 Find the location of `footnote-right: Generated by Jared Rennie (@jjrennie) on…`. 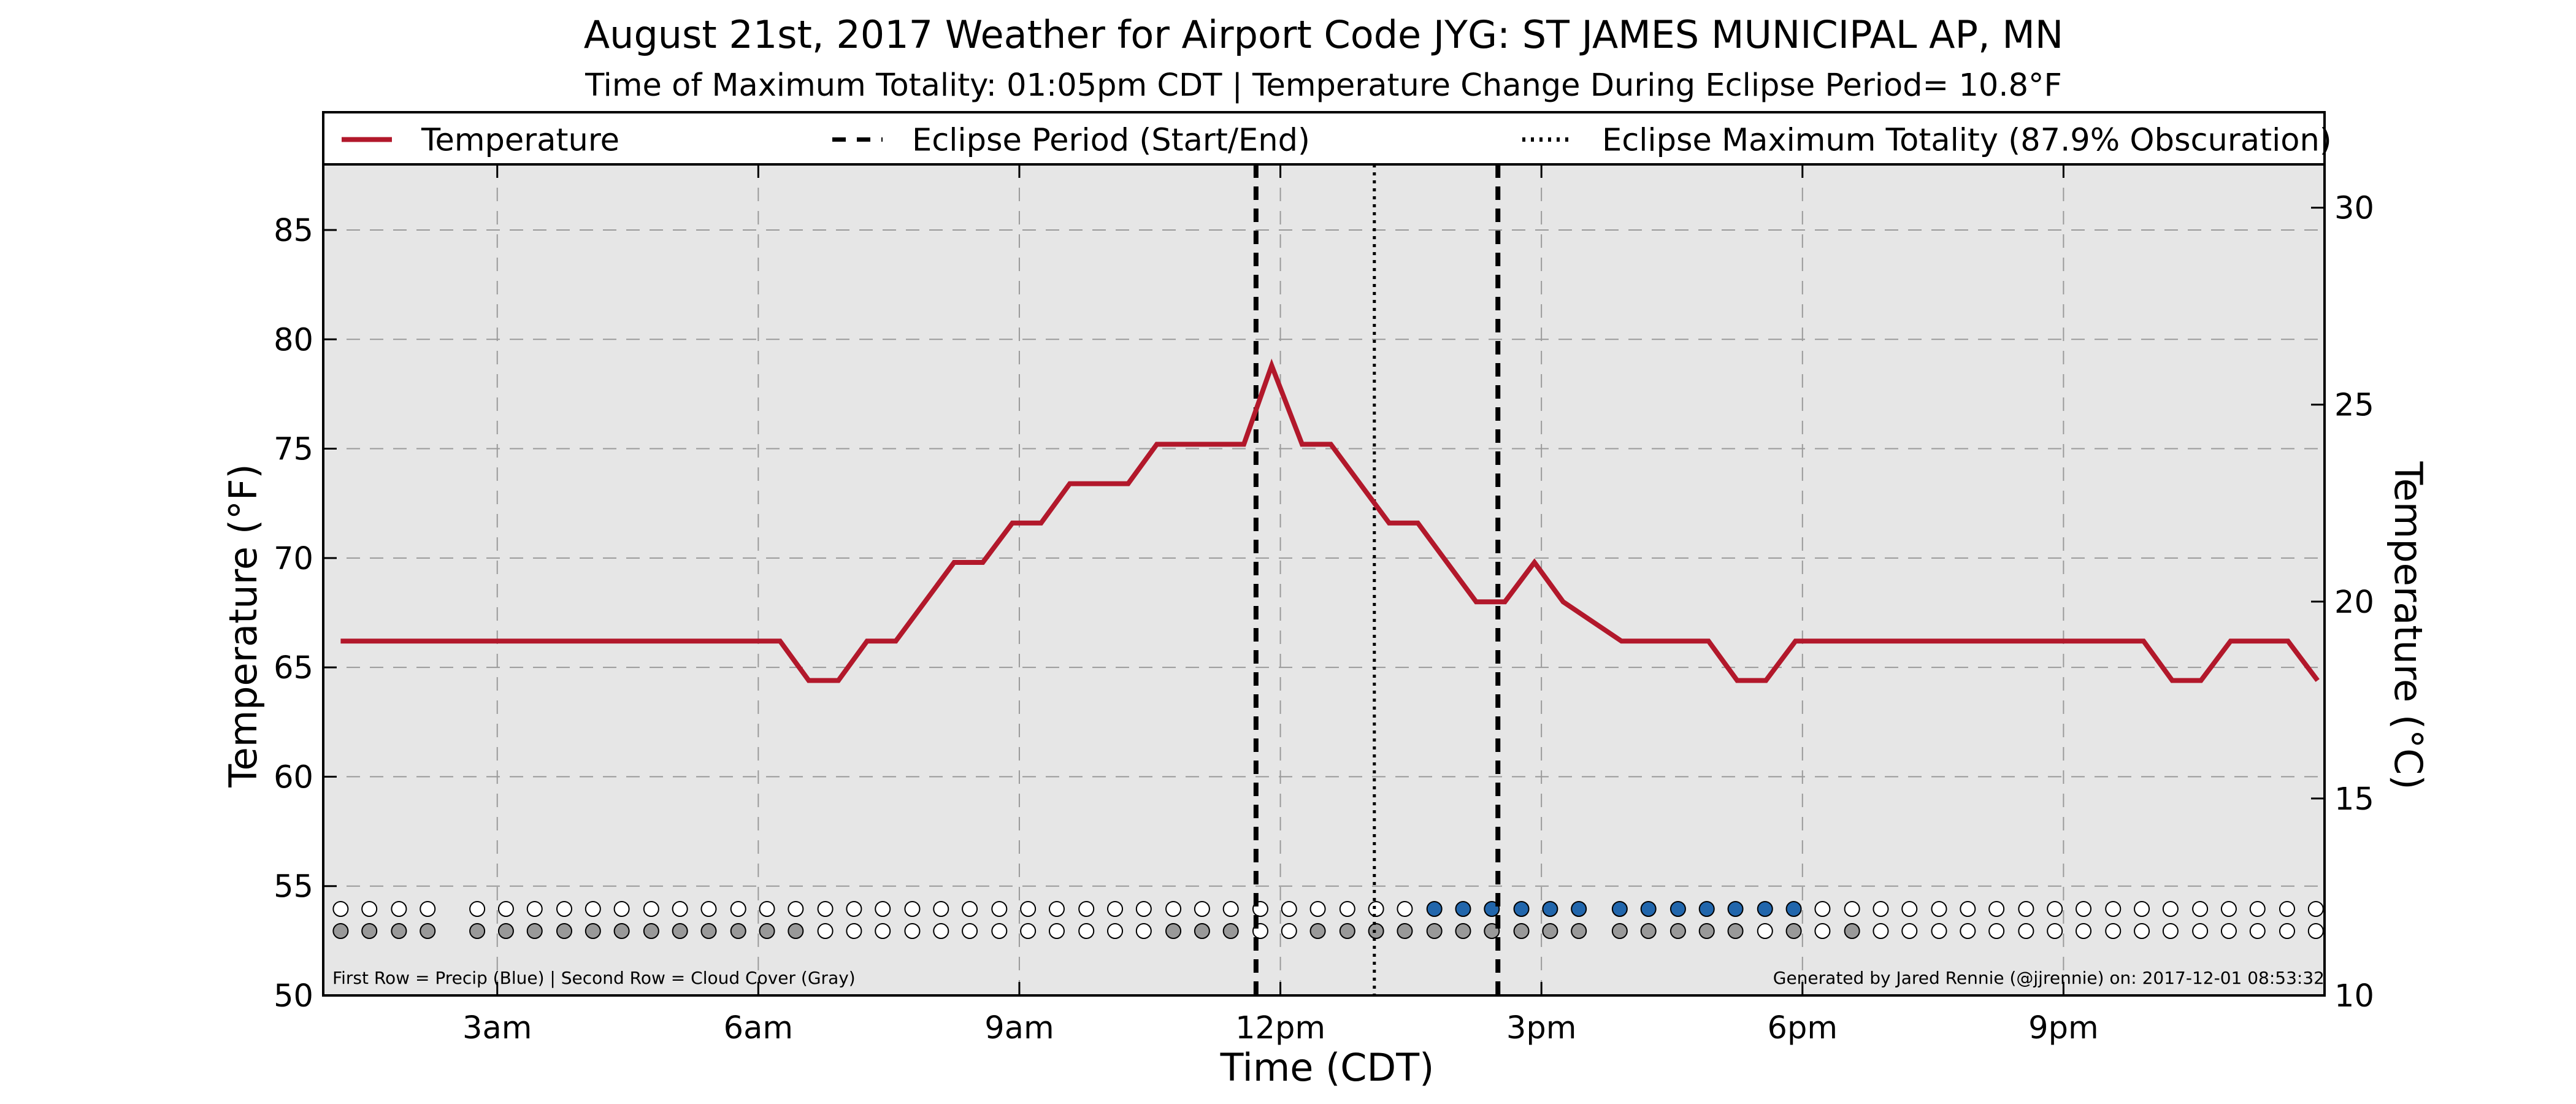

footnote-right: Generated by Jared Rennie (@jjrennie) on… is located at coordinates (2049, 978).